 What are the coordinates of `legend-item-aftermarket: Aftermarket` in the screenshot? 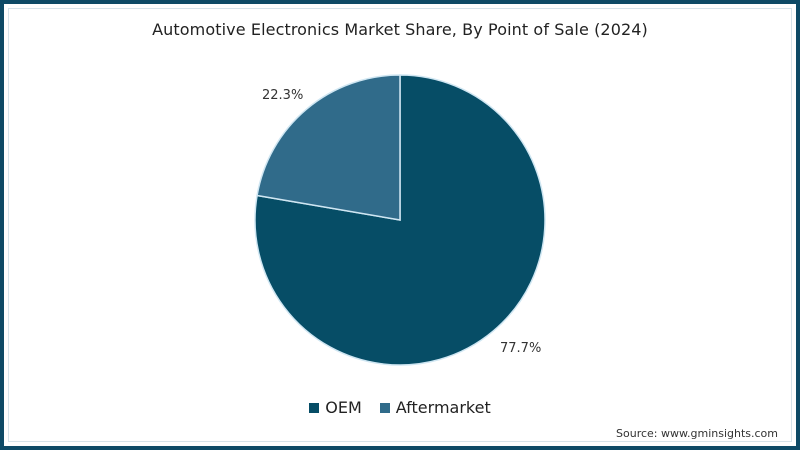 It's located at (435, 407).